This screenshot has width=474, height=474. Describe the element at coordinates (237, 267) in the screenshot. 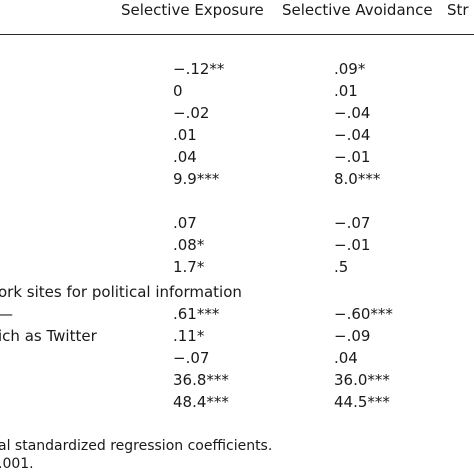

I see `table-row: 1.7* .5` at that location.